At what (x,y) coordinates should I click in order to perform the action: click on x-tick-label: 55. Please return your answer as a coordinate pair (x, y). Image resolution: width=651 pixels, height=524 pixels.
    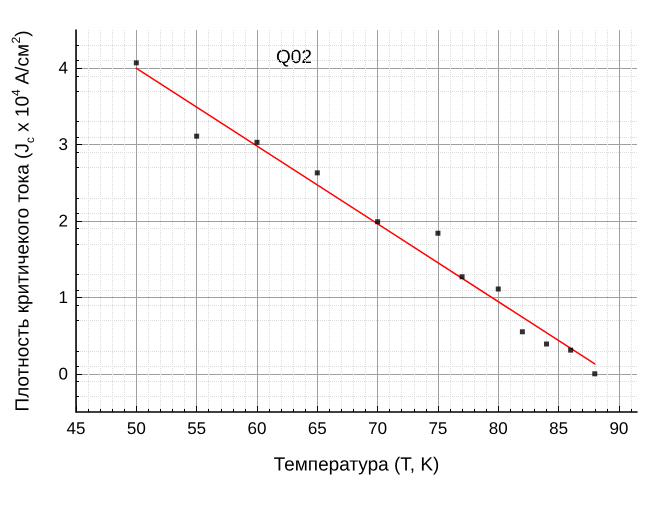
    Looking at the image, I should click on (196, 428).